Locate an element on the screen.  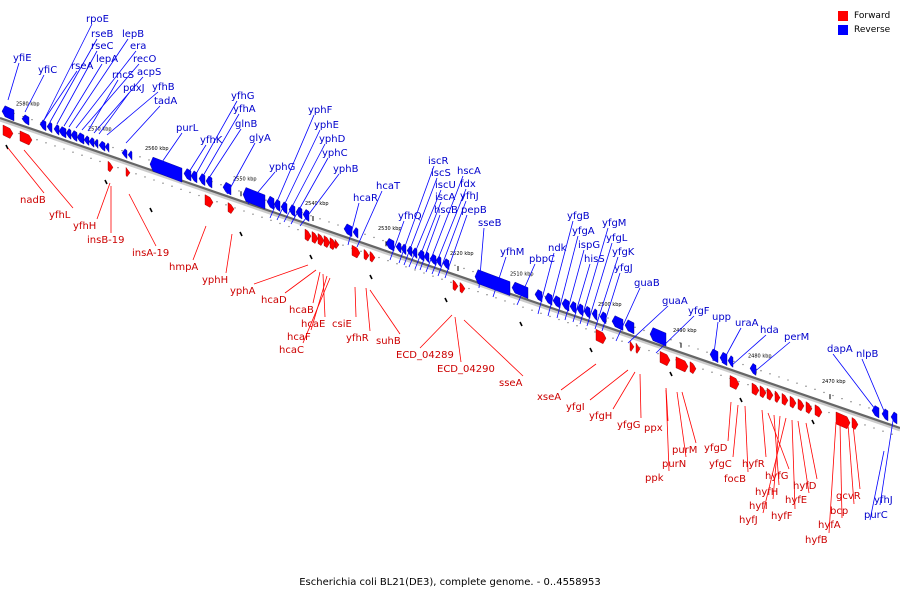
reverse-gene-label: uraA is located at coordinates (747, 323).